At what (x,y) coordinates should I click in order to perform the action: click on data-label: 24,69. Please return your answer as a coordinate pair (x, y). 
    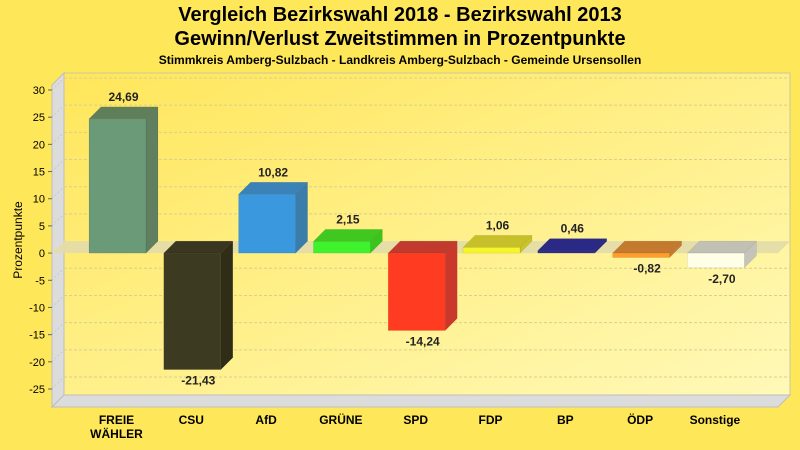
    Looking at the image, I should click on (123, 97).